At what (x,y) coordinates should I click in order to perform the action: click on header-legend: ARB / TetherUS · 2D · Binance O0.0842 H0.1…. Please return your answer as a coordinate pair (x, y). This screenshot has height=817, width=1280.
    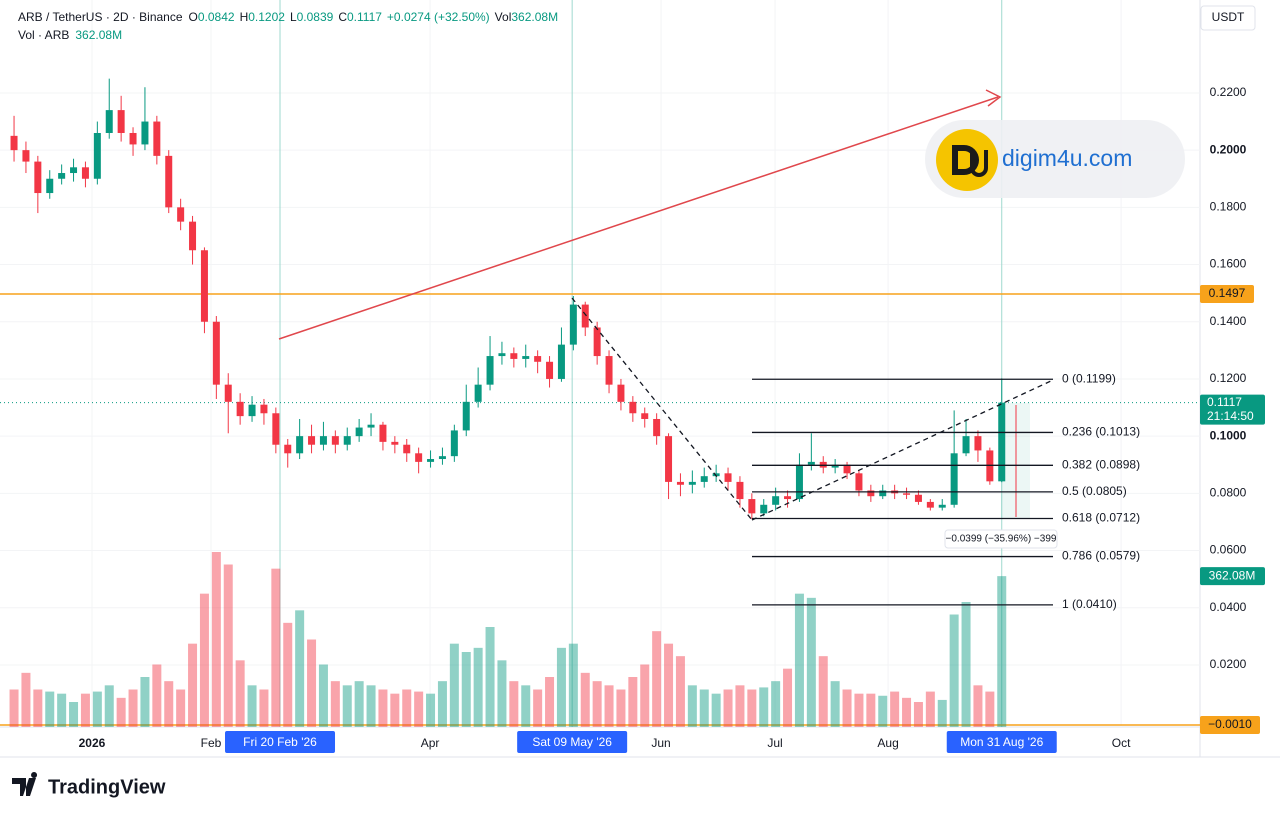
    Looking at the image, I should click on (288, 17).